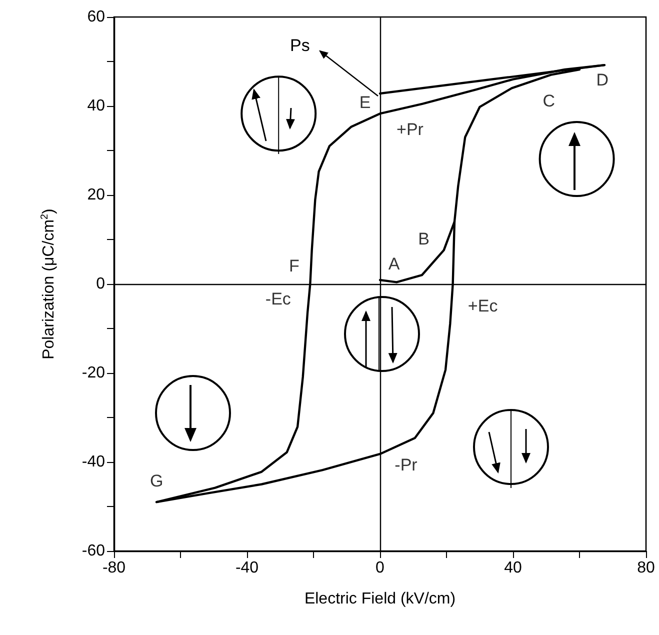  Describe the element at coordinates (410, 130) in the screenshot. I see `annotation: +Pr` at that location.